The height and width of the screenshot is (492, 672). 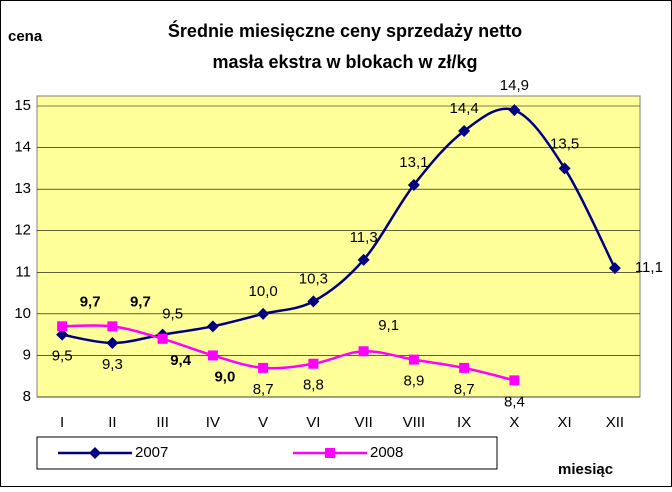 I want to click on data-label: 14,4, so click(x=464, y=108).